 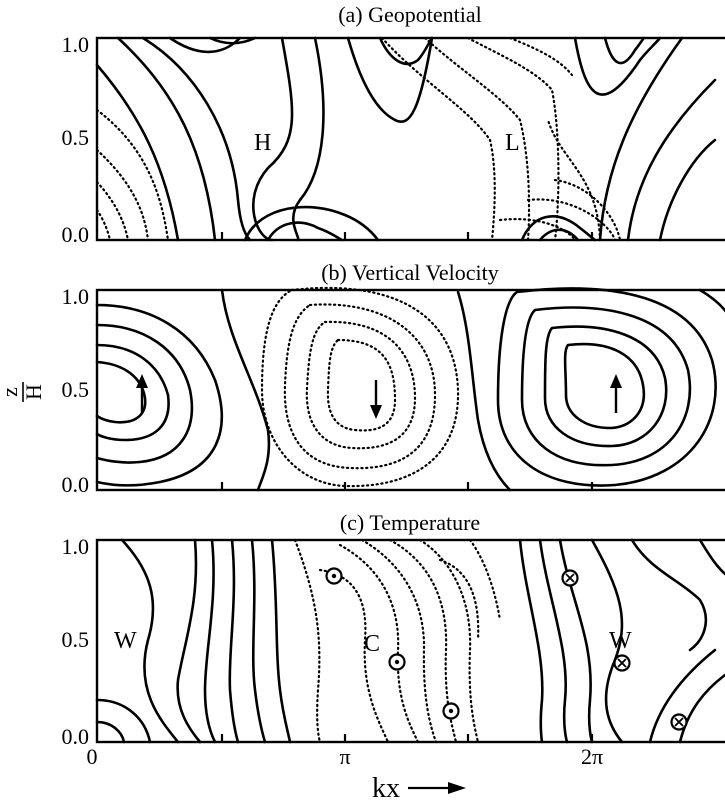 I want to click on panel-c-title: (c) Temperature, so click(x=410, y=522).